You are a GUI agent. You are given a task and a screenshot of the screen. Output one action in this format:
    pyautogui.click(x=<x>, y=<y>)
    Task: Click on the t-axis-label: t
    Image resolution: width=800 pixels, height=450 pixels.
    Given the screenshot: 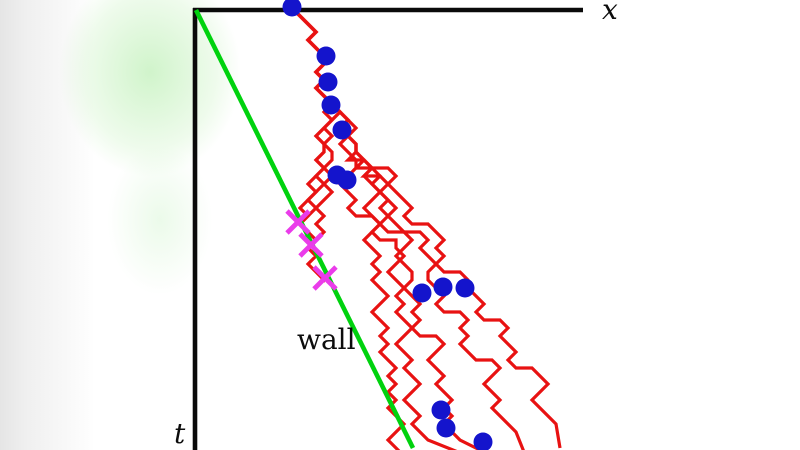 What is the action you would take?
    pyautogui.click(x=180, y=433)
    